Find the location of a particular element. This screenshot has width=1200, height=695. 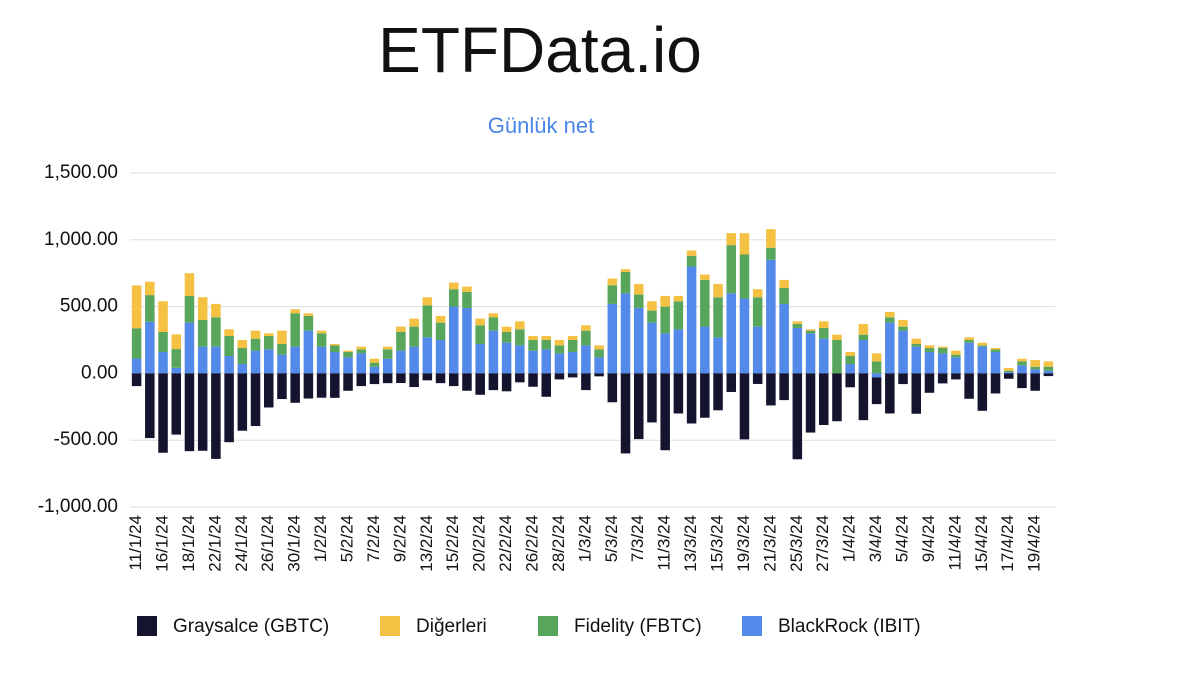

x-tick-label: 1/3/24 is located at coordinates (584, 538).